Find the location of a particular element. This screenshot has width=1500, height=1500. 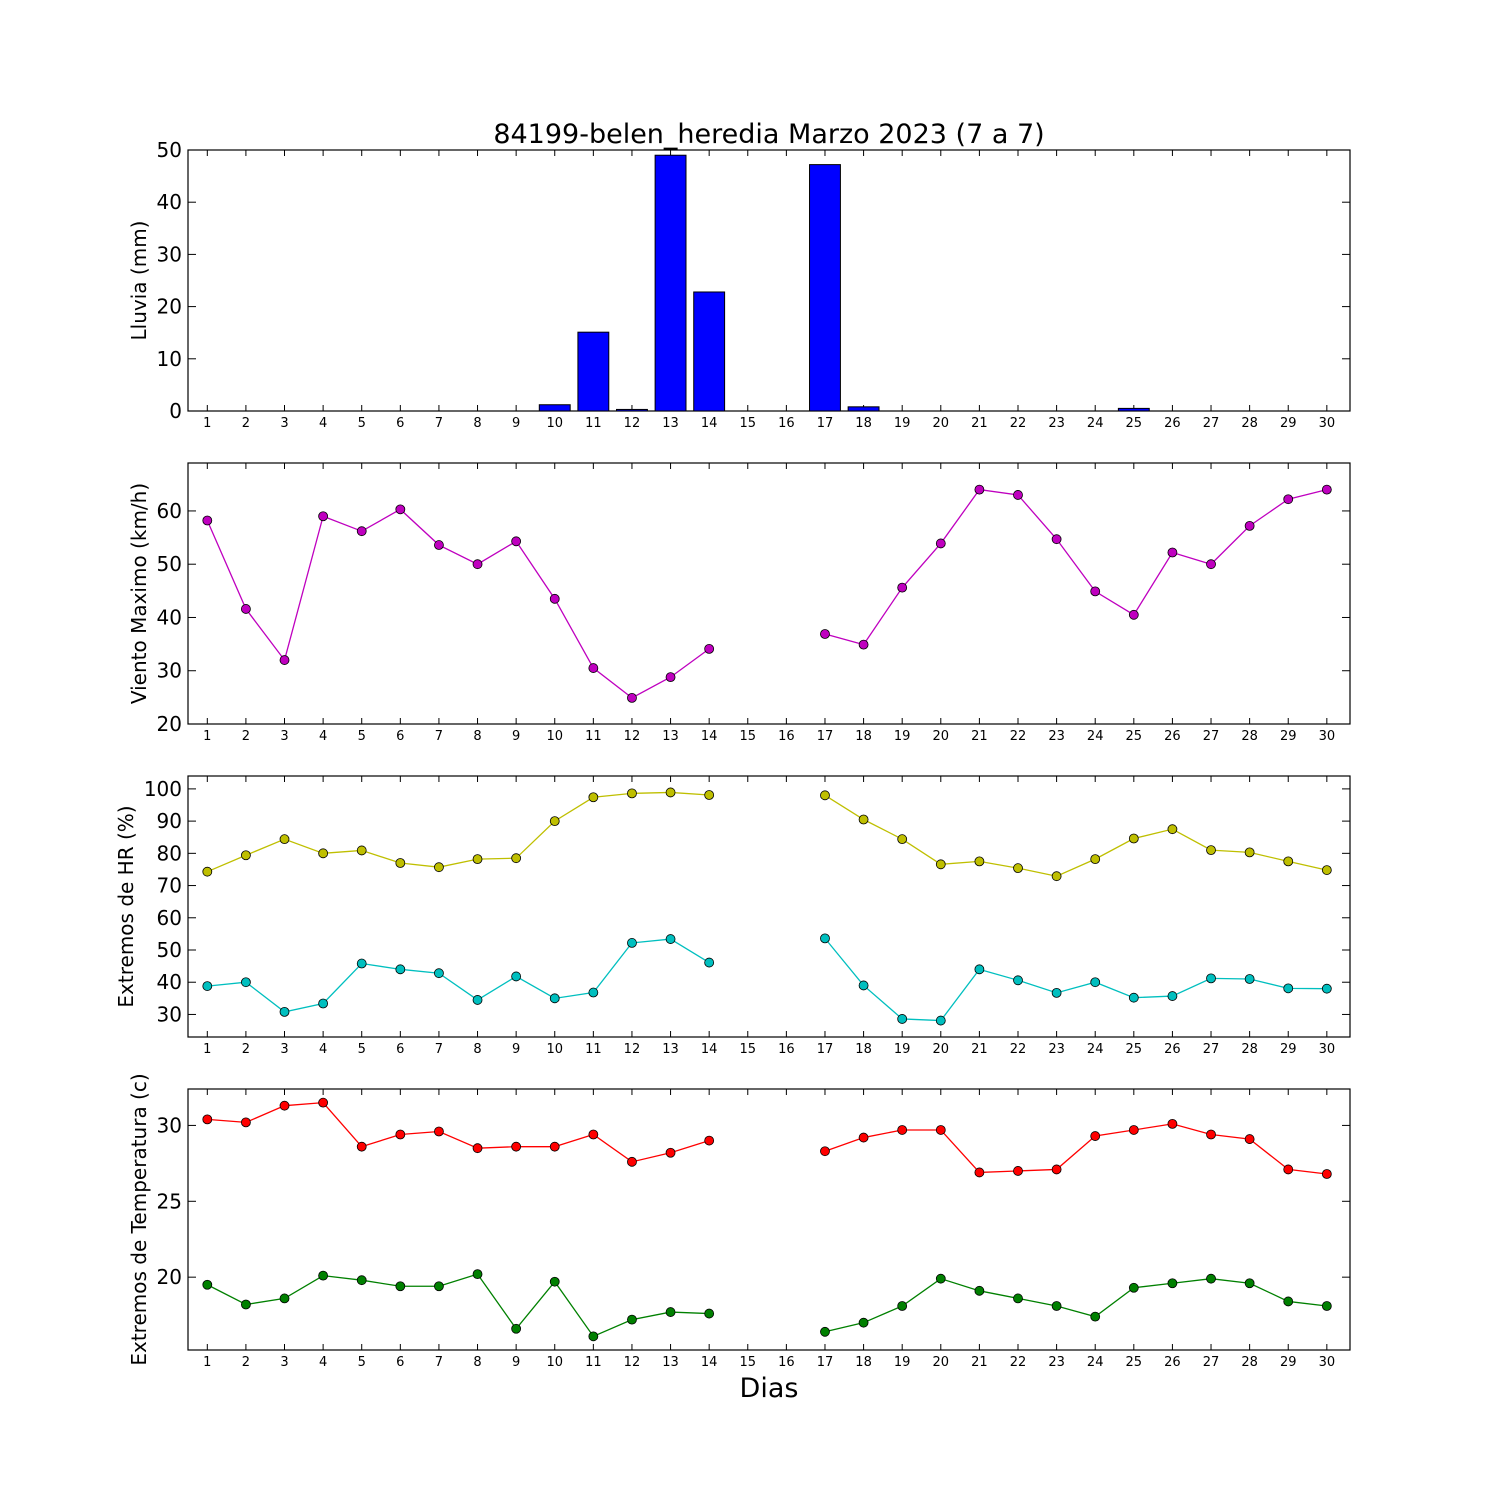

x-tick-label: 10 is located at coordinates (554, 423).